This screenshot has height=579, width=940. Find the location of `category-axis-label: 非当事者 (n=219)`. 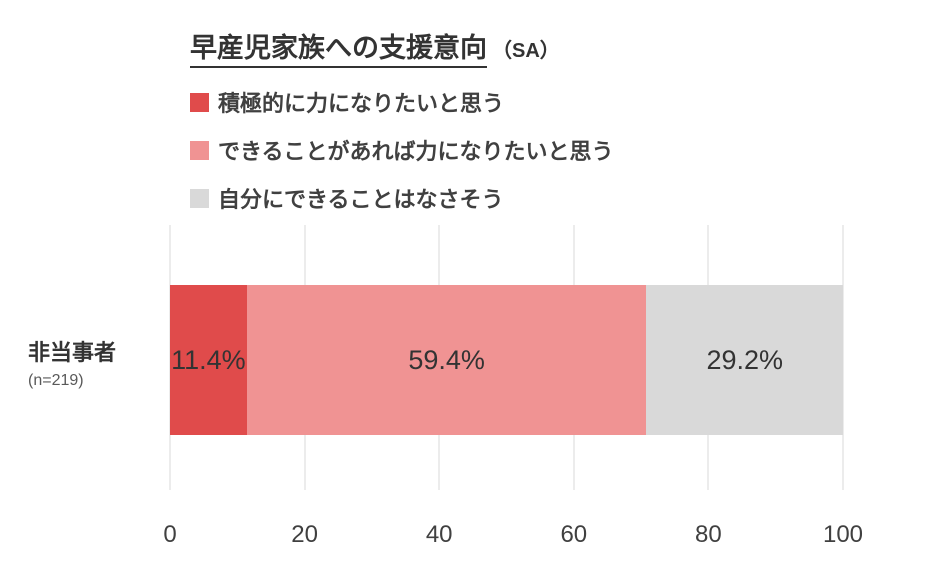

category-axis-label: 非当事者 (n=219) is located at coordinates (72, 362).